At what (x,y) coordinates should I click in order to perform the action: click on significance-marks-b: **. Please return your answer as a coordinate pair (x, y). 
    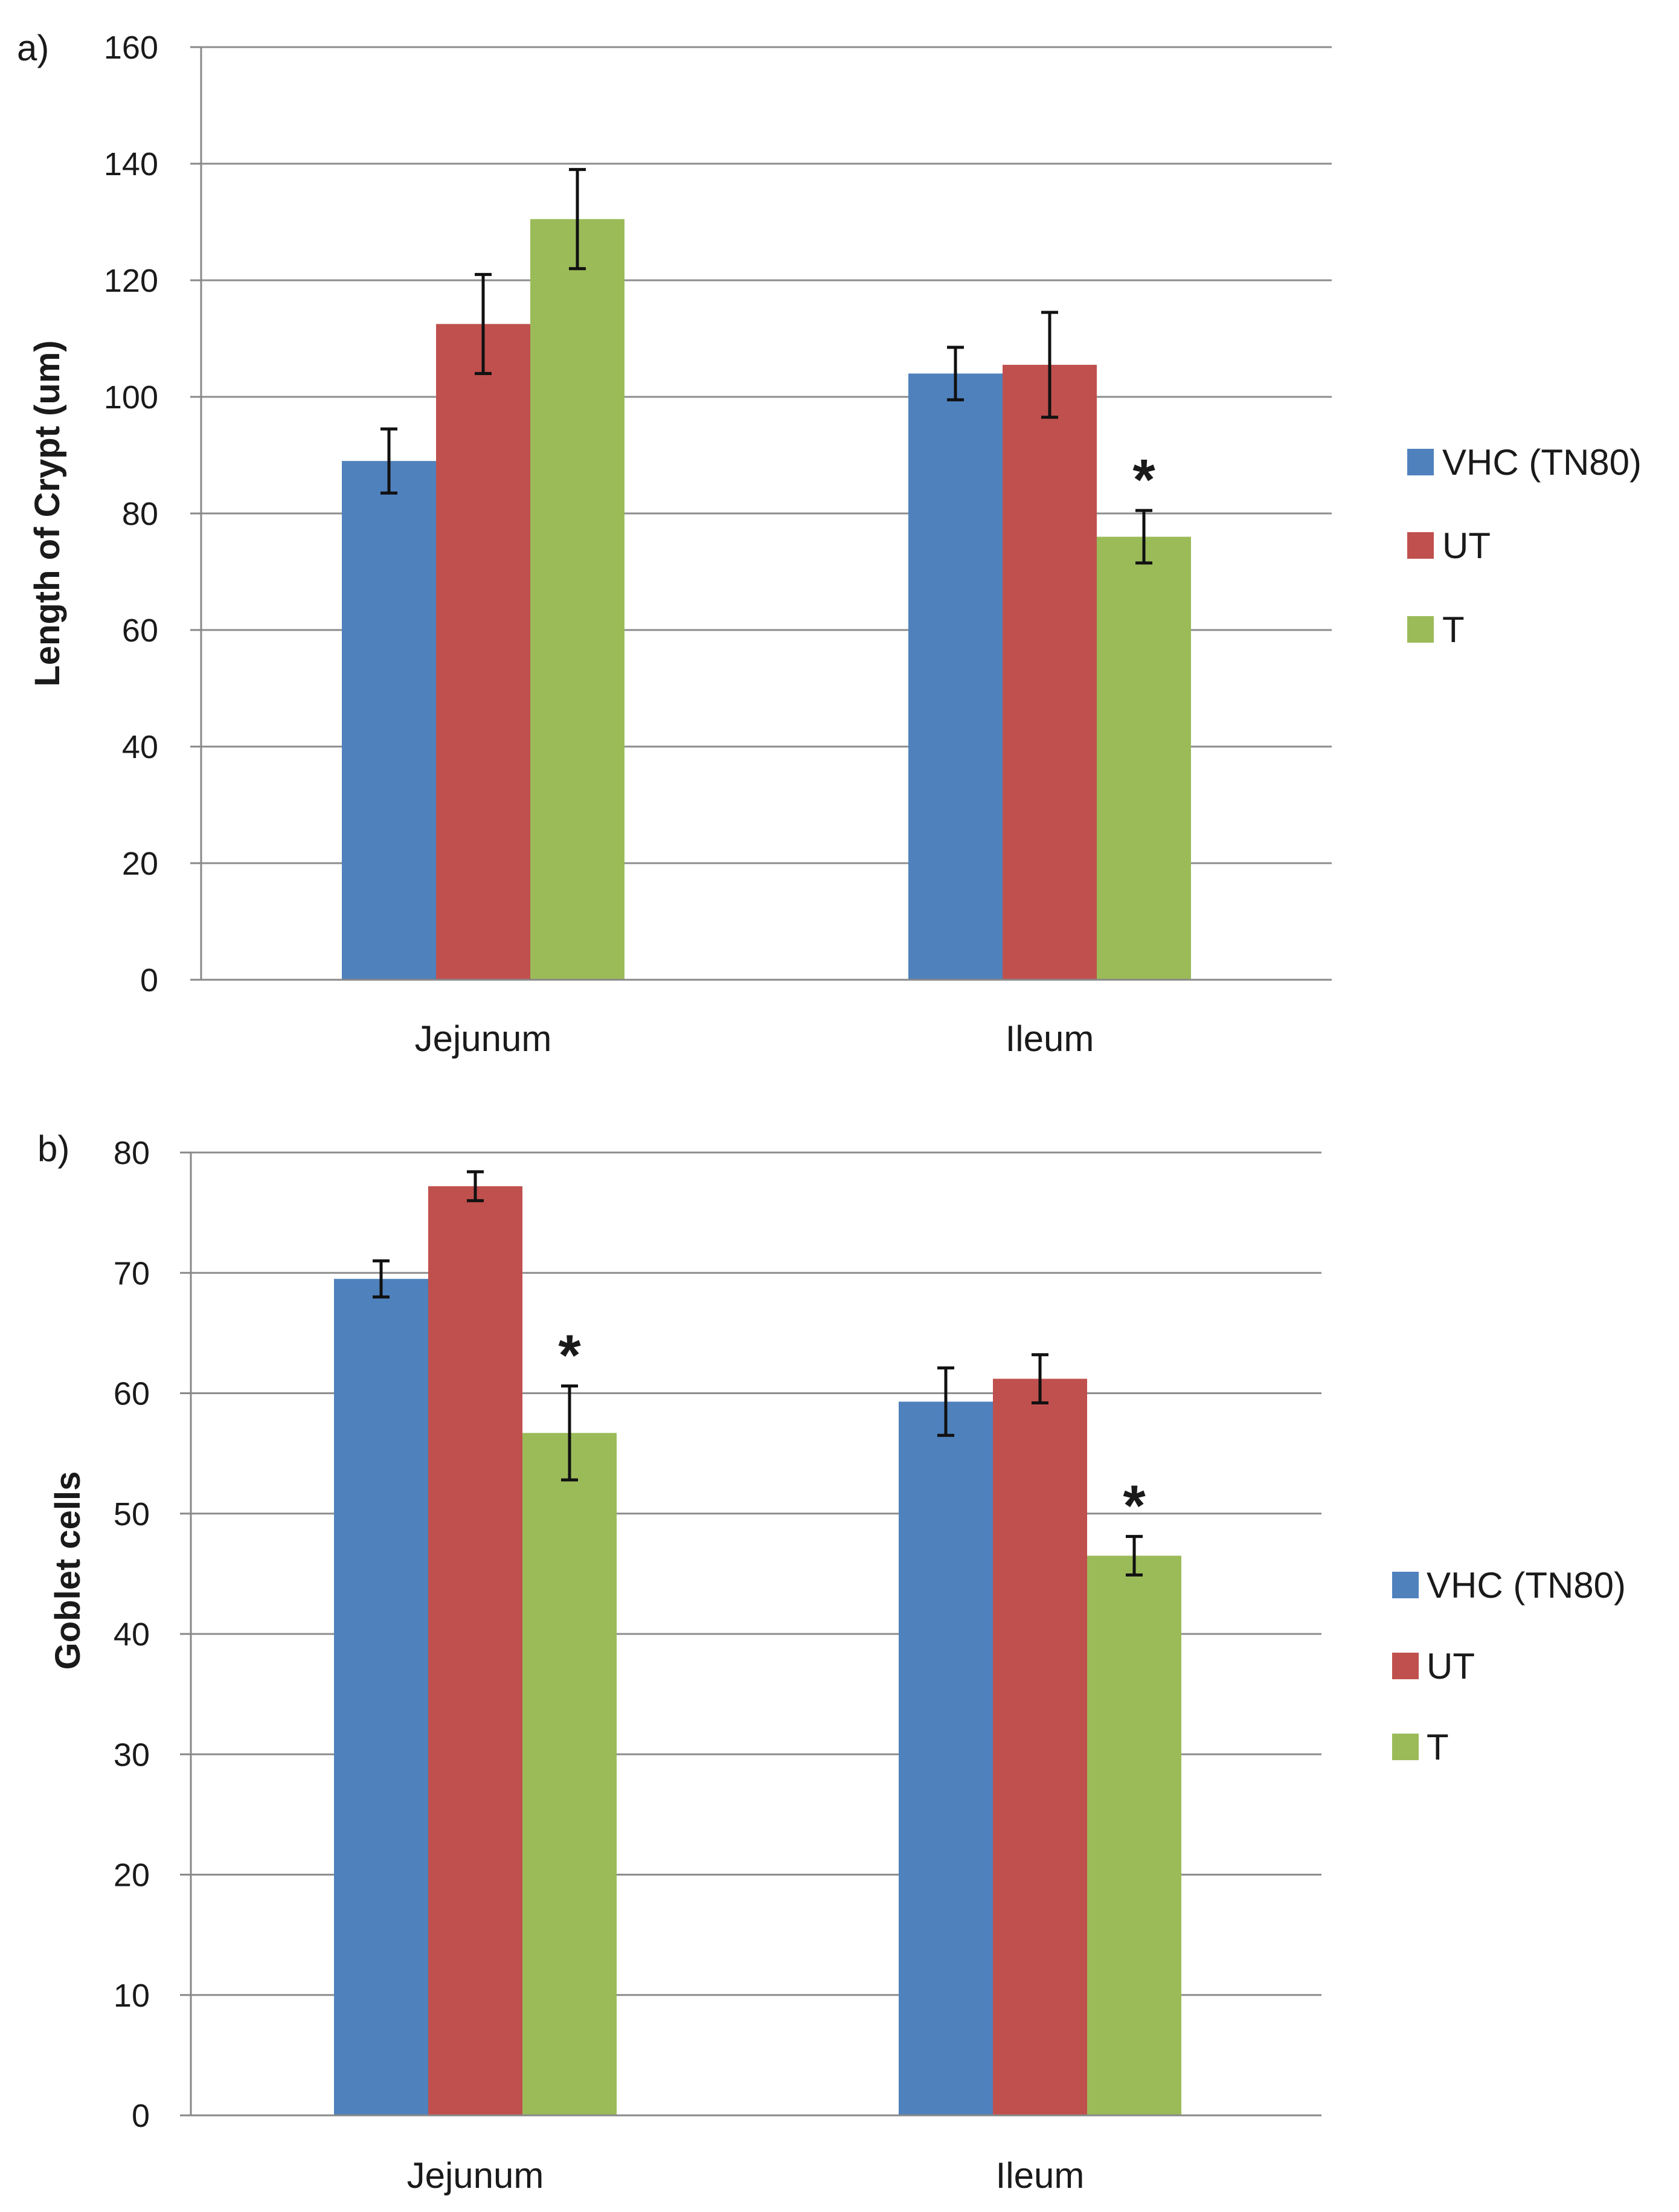
    Looking at the image, I should click on (852, 1430).